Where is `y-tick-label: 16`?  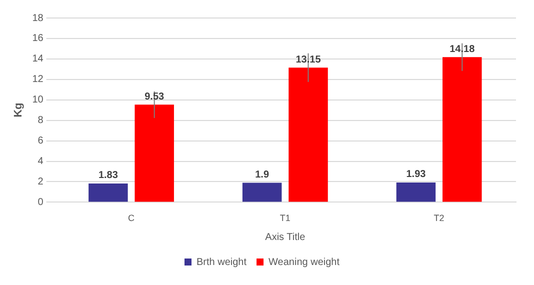
y-tick-label: 16 is located at coordinates (38, 38).